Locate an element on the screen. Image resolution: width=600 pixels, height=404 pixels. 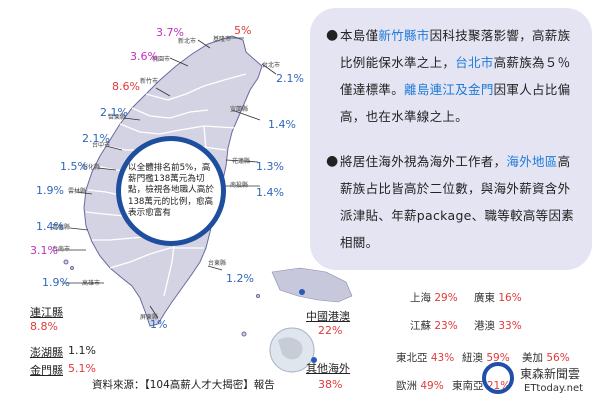
county-name-yilan: 宜蘭縣 is located at coordinates (239, 109).